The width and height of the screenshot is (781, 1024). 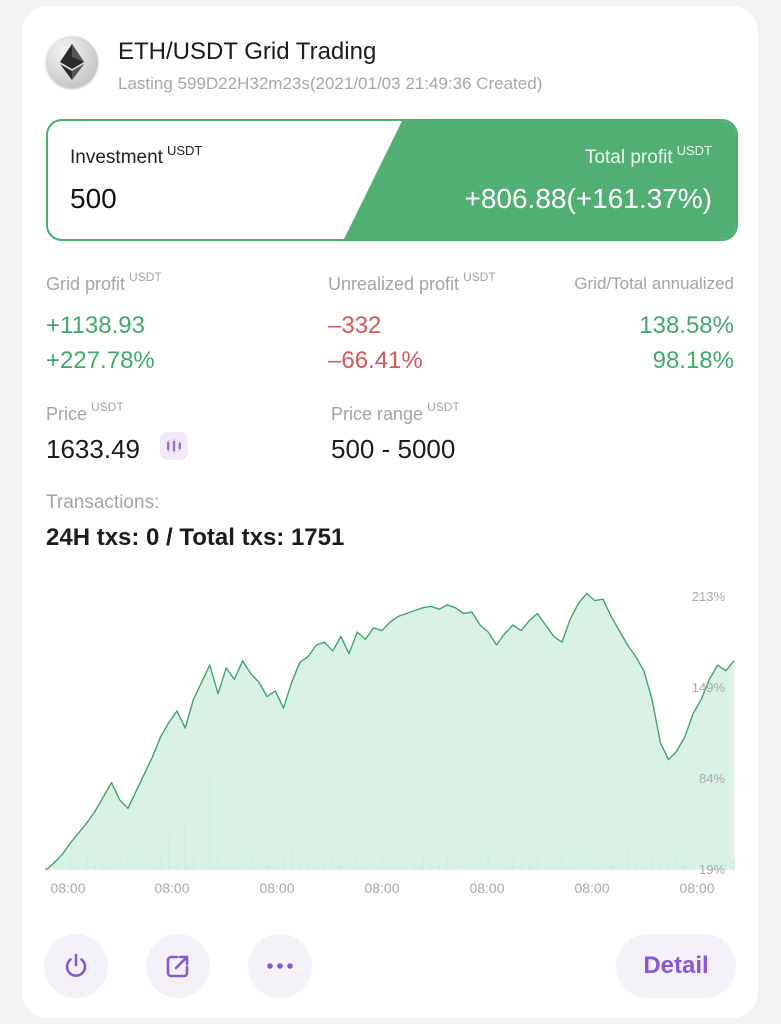 I want to click on volume-bar, so click(x=46, y=868).